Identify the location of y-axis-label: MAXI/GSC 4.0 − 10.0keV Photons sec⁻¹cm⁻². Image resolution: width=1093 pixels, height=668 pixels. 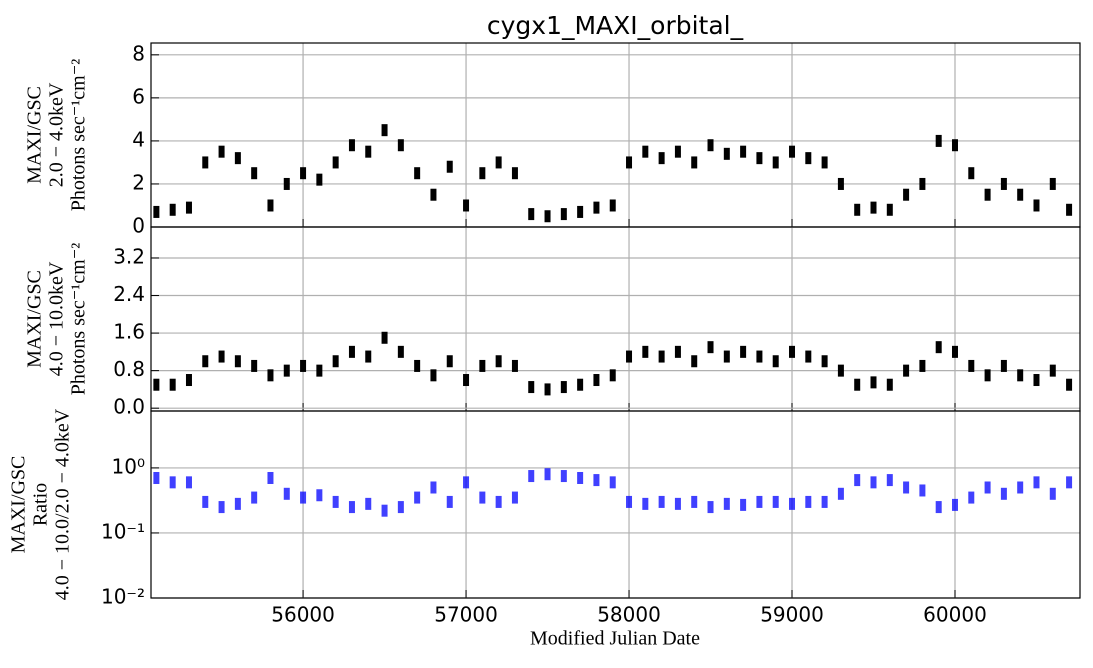
(57, 319).